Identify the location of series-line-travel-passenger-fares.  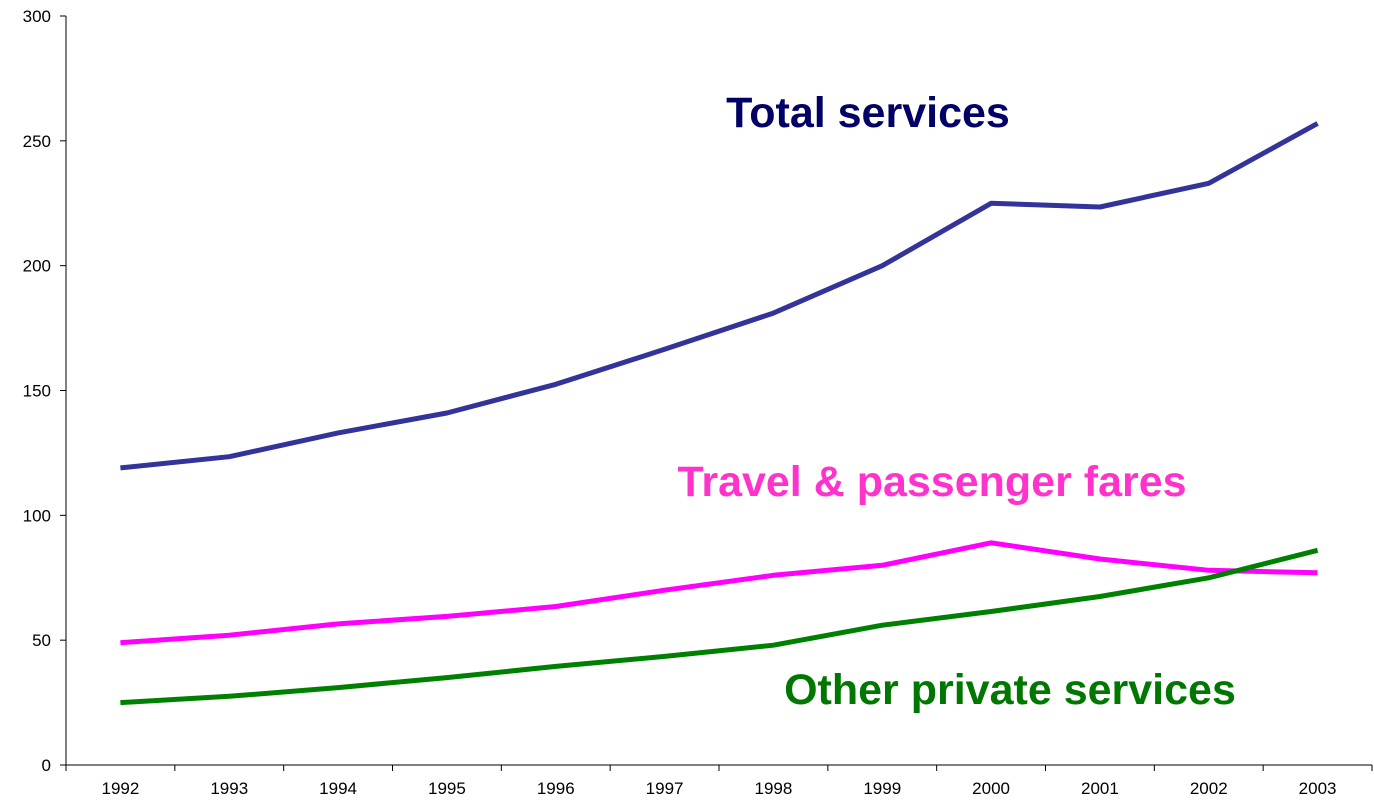
(719, 593).